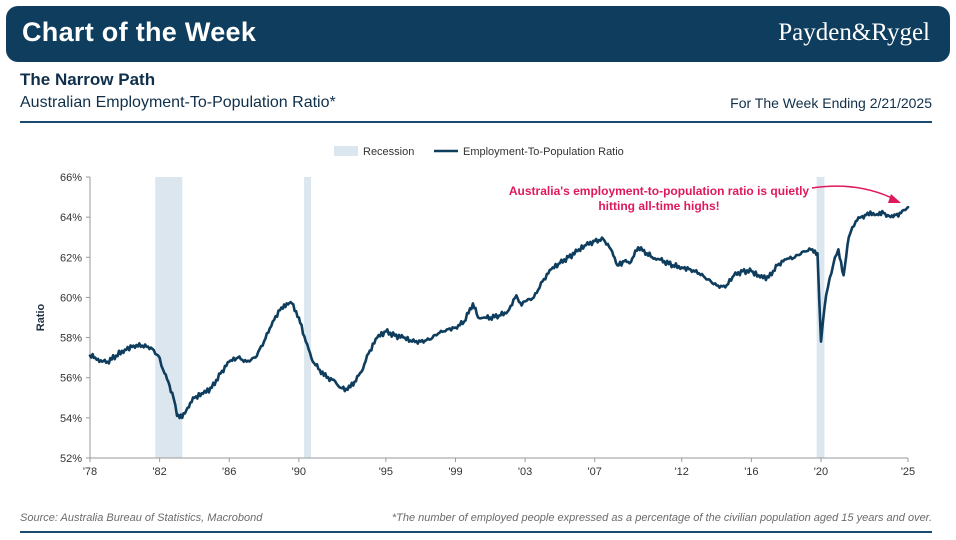  What do you see at coordinates (71, 419) in the screenshot?
I see `y-tick-label: 54%` at bounding box center [71, 419].